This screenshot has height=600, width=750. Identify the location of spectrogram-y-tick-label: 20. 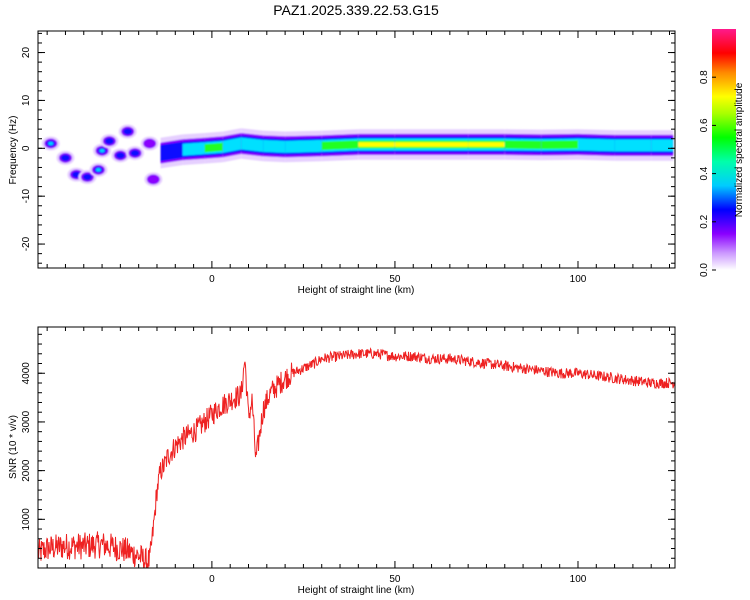
(26, 53).